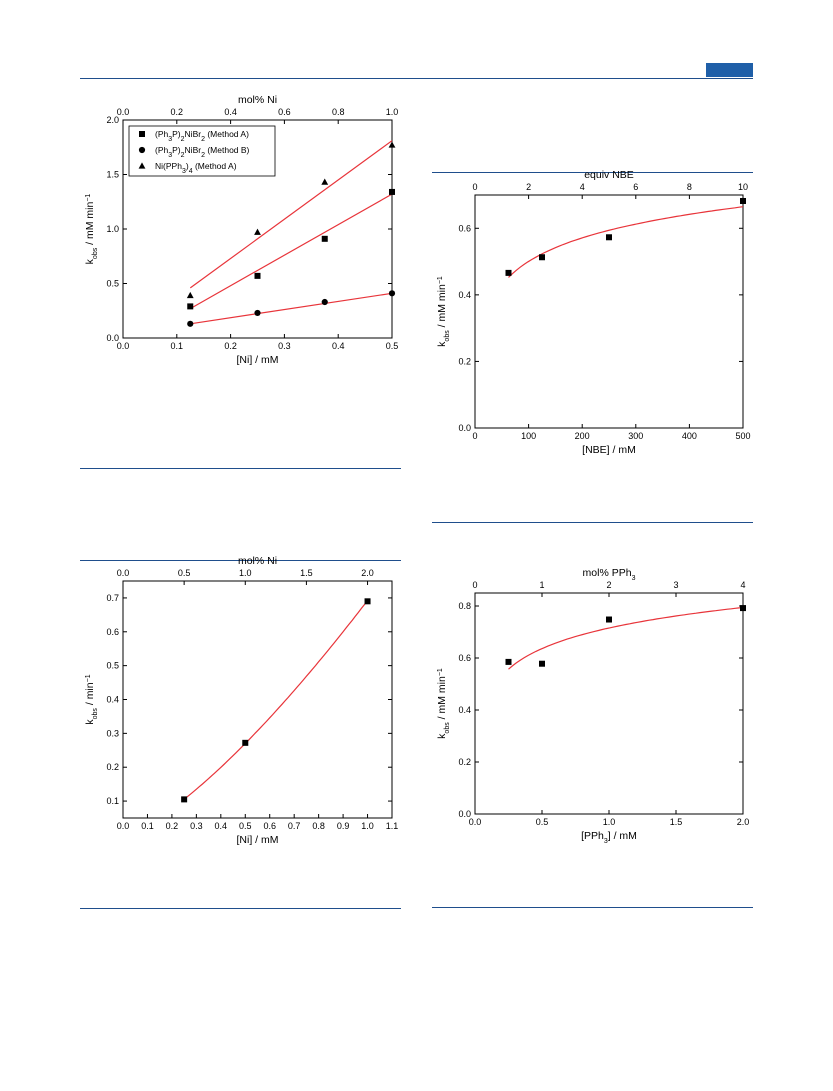  What do you see at coordinates (177, 112) in the screenshot?
I see `top-tick-label: 0.2` at bounding box center [177, 112].